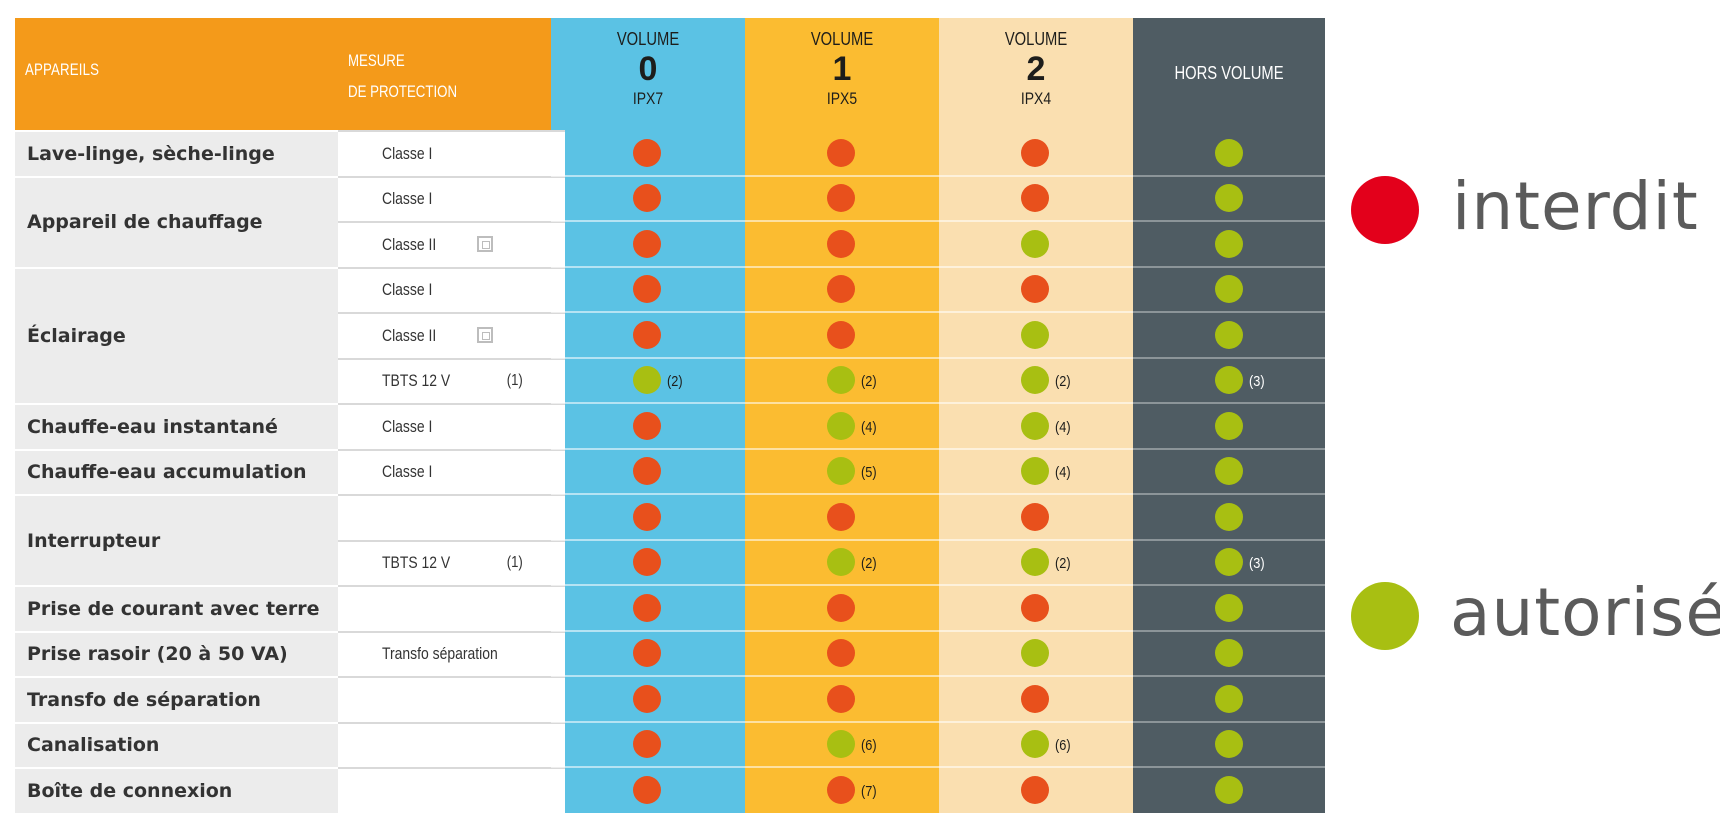 This screenshot has height=832, width=1720. I want to click on appareil-cell: Prise rasoir (20 à 50 VA), so click(176, 653).